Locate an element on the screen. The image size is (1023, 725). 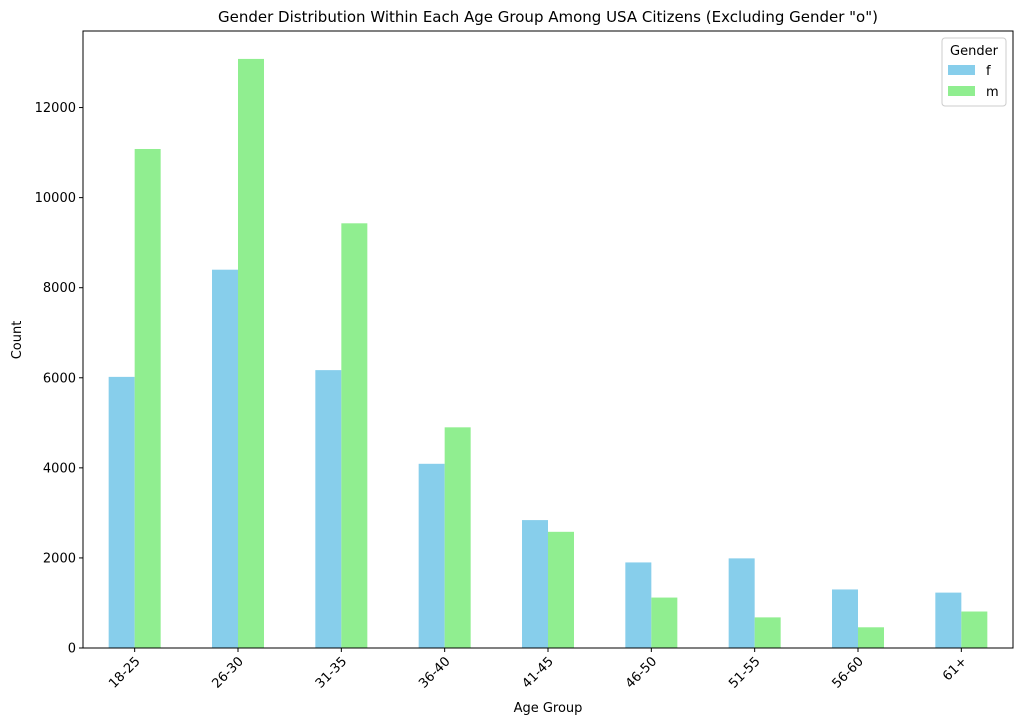
bar-m-61+ is located at coordinates (974, 629).